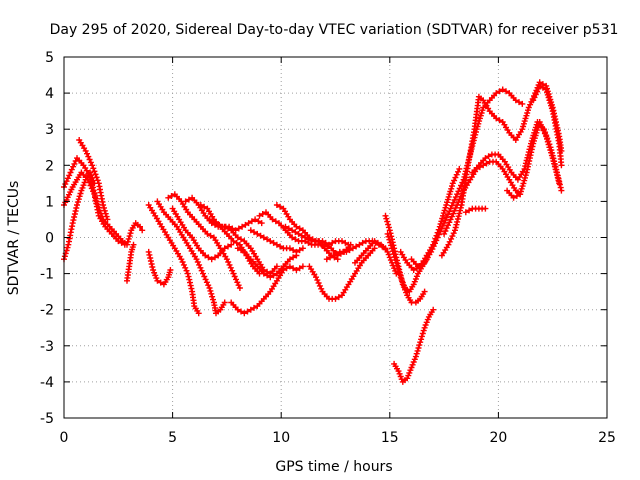 This screenshot has height=480, width=640. I want to click on series-sat-d, so click(93, 180).